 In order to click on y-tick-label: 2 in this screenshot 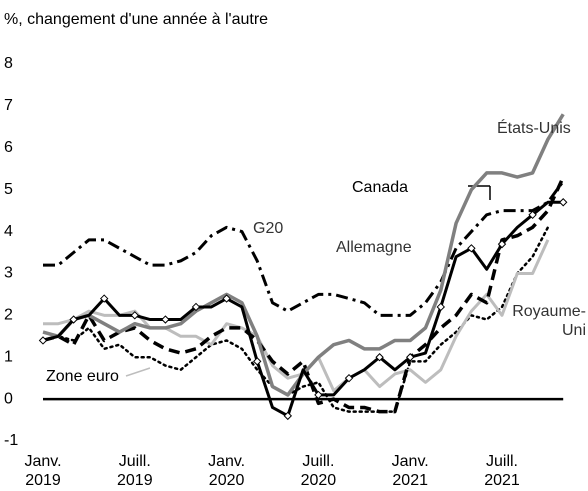, I will do `click(8, 315)`.